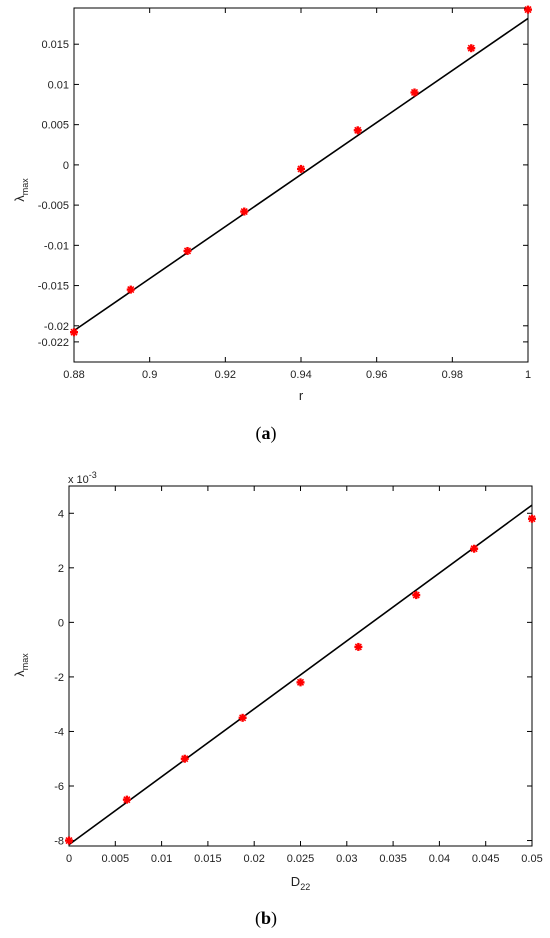 The height and width of the screenshot is (938, 550). Describe the element at coordinates (116, 859) in the screenshot. I see `x-tick-label: 0.005` at that location.